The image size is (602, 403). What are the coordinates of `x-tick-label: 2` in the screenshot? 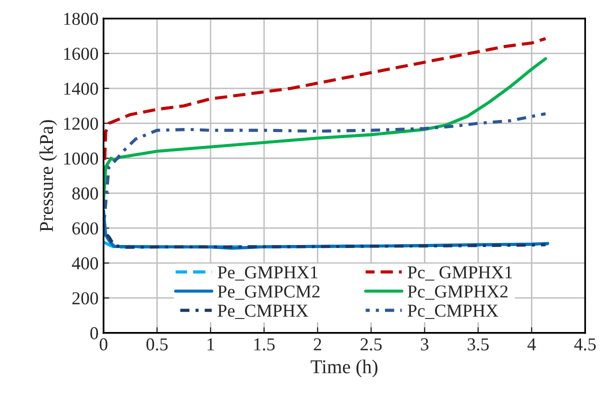 It's located at (318, 344).